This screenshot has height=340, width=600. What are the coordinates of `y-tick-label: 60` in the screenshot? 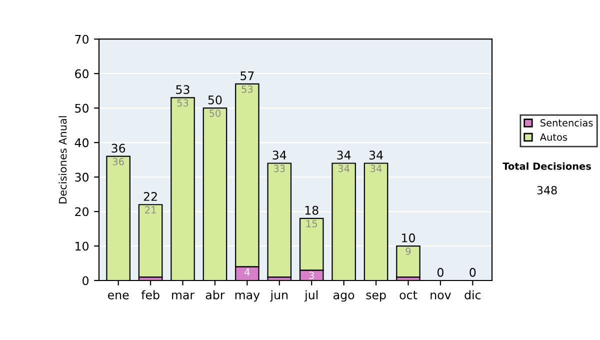 It's located at (81, 73).